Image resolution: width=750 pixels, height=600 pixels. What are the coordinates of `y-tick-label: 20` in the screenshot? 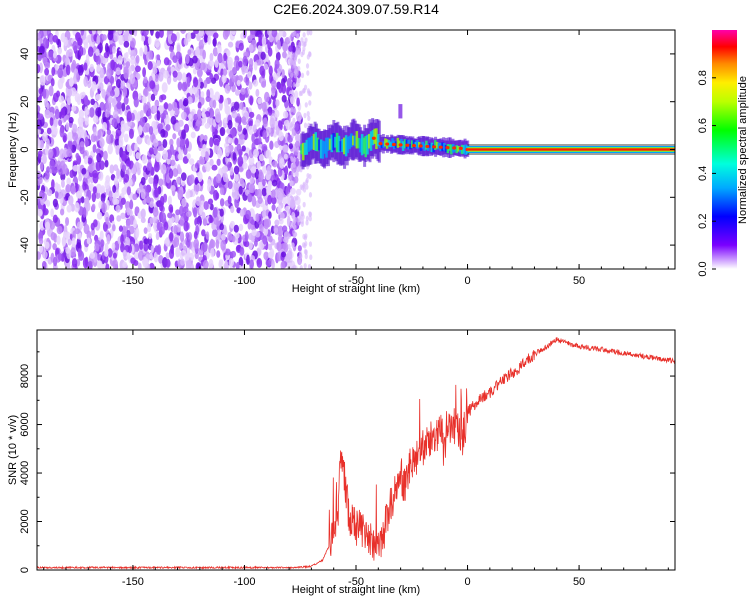 It's located at (25, 102).